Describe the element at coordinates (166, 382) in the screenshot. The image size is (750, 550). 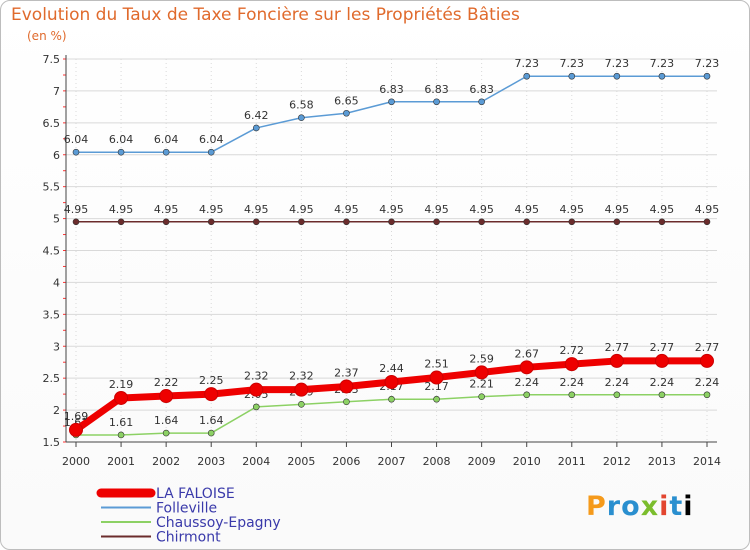
I see `data-label: 2.22` at that location.